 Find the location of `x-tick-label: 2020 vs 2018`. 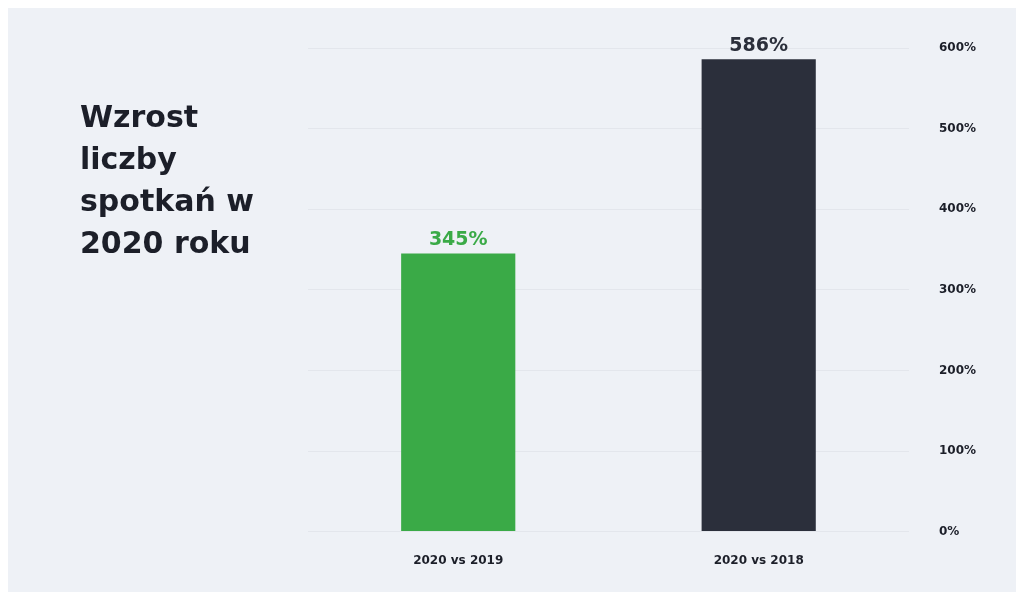

x-tick-label: 2020 vs 2018 is located at coordinates (758, 559).